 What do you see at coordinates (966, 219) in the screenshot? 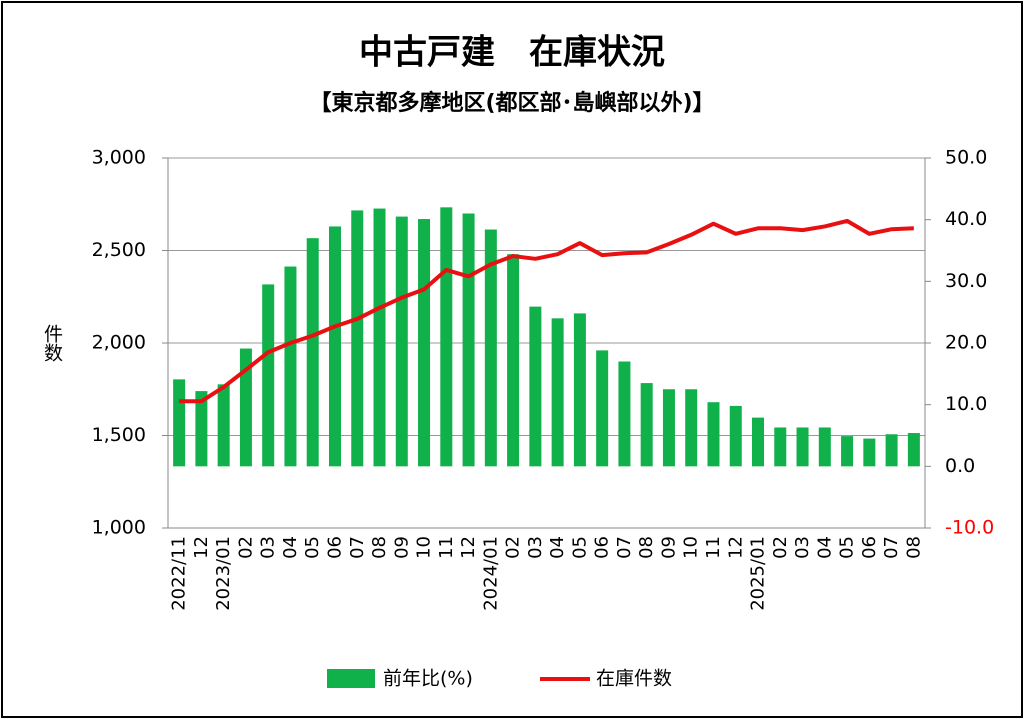
I see `y2-tick-label: 40.0` at bounding box center [966, 219].